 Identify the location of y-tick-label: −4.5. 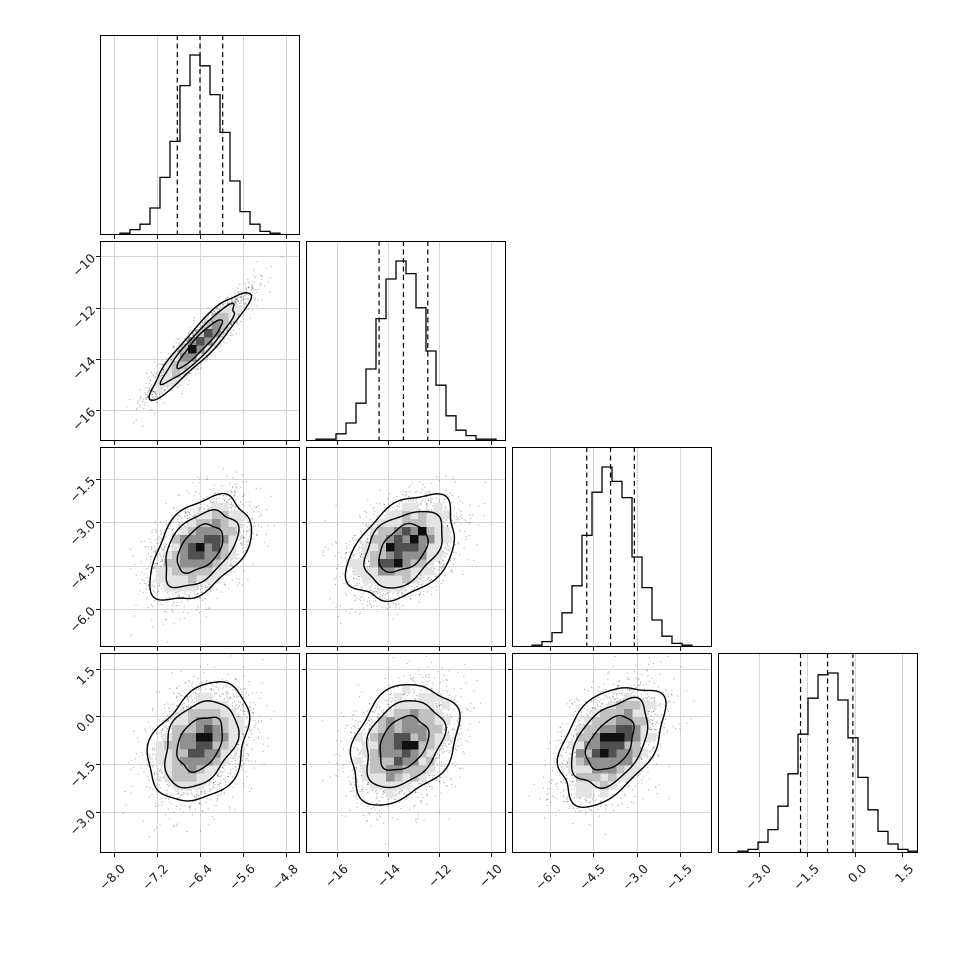
(81, 576).